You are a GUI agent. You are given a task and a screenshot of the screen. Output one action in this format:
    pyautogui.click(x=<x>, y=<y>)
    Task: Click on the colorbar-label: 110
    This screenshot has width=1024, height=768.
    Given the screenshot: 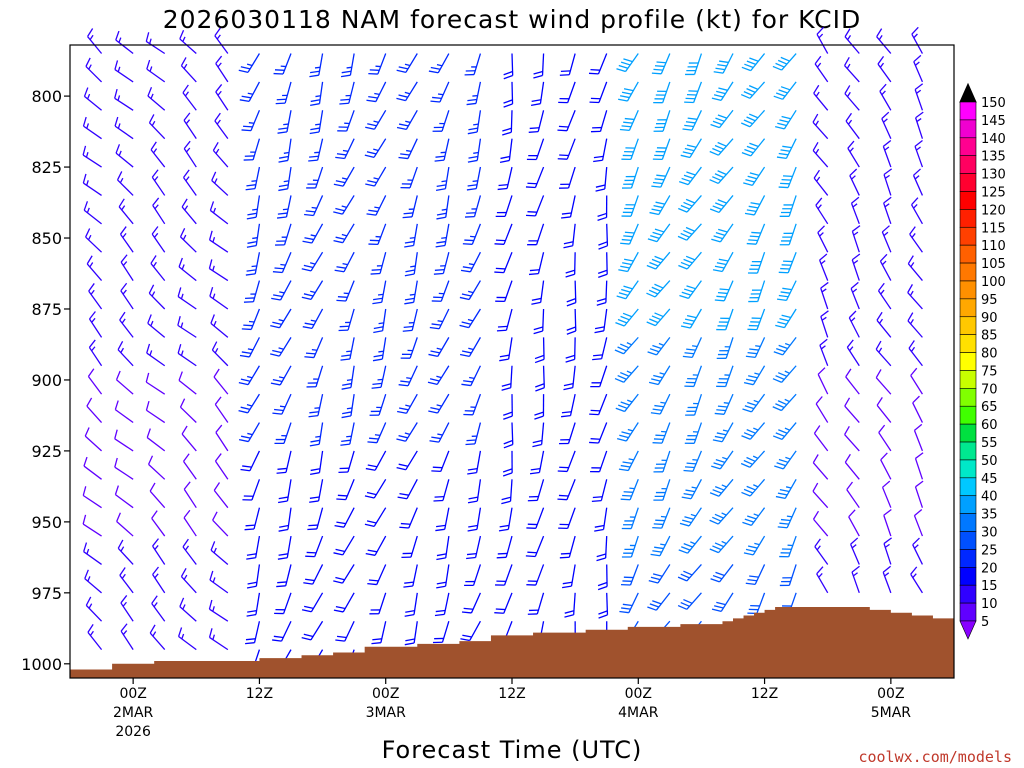 What is the action you would take?
    pyautogui.click(x=993, y=246)
    